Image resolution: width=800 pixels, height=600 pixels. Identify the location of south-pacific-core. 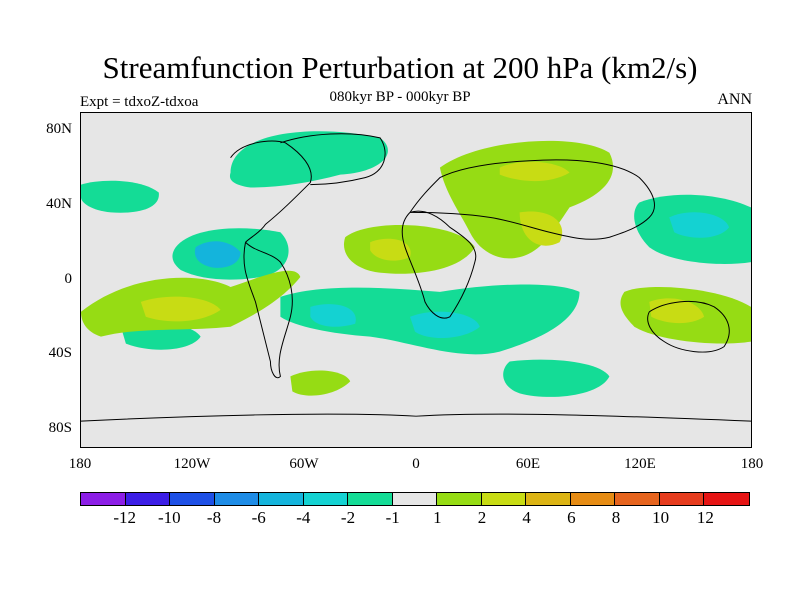
(180, 309).